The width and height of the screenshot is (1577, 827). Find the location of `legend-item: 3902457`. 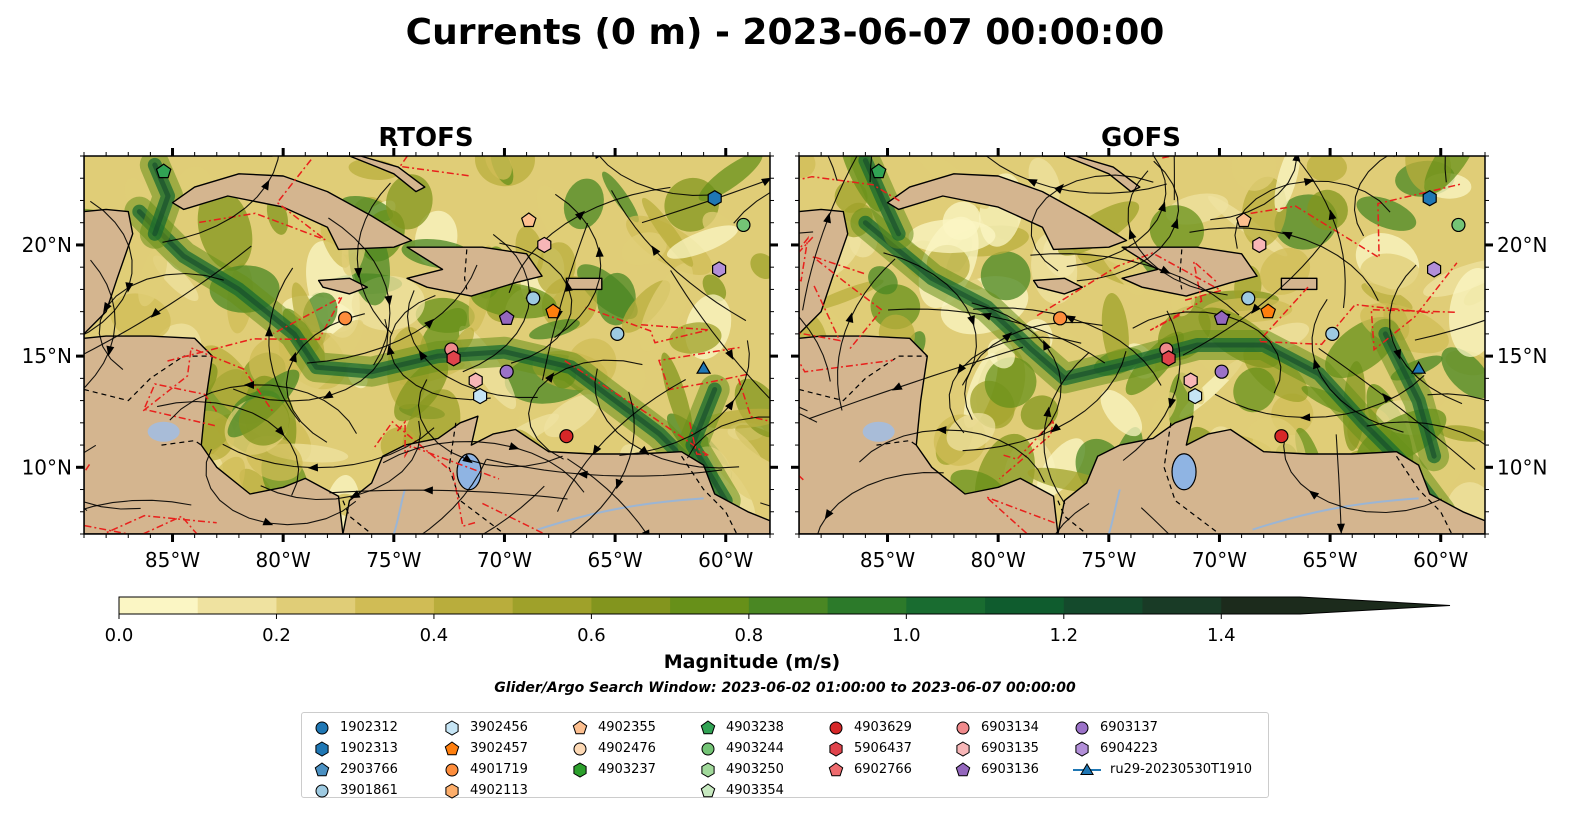

legend-item: 3902457 is located at coordinates (485, 748).